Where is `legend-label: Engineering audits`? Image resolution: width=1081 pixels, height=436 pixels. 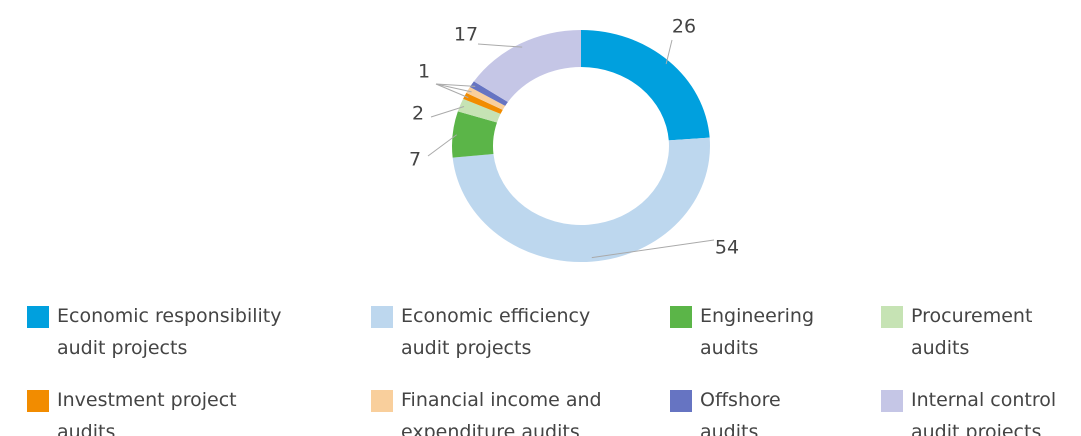
legend-label: Engineering audits is located at coordinates (757, 332).